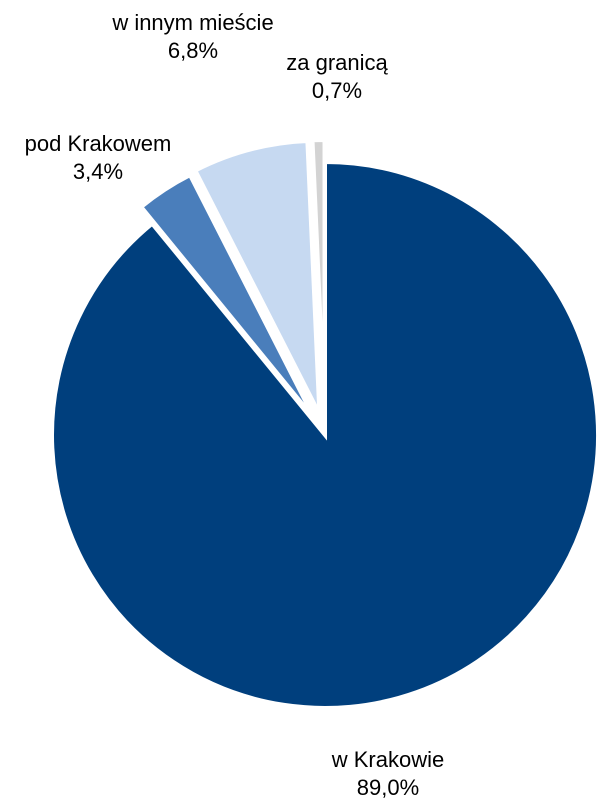 The height and width of the screenshot is (800, 597). I want to click on pie-slice-pod-krakowem, so click(227, 296).